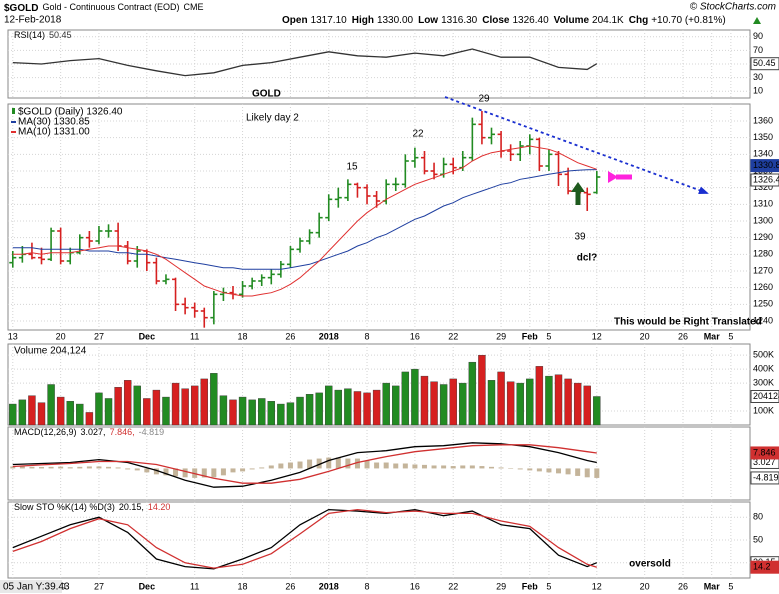 Image resolution: width=779 pixels, height=594 pixels. I want to click on source: © StockCharts.com, so click(733, 7).